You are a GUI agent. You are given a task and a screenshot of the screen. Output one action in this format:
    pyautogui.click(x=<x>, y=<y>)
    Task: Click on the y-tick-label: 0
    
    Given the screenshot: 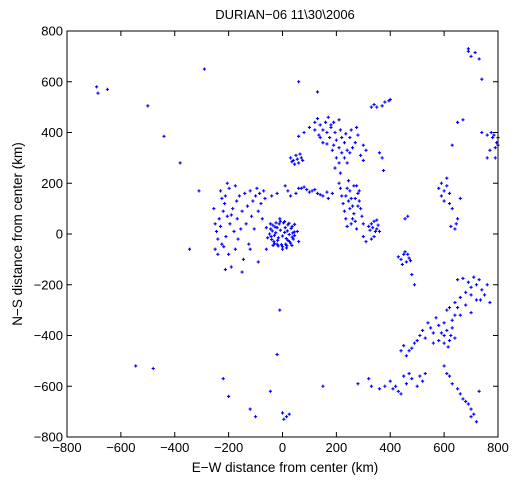 What is the action you would take?
    pyautogui.click(x=59, y=234)
    